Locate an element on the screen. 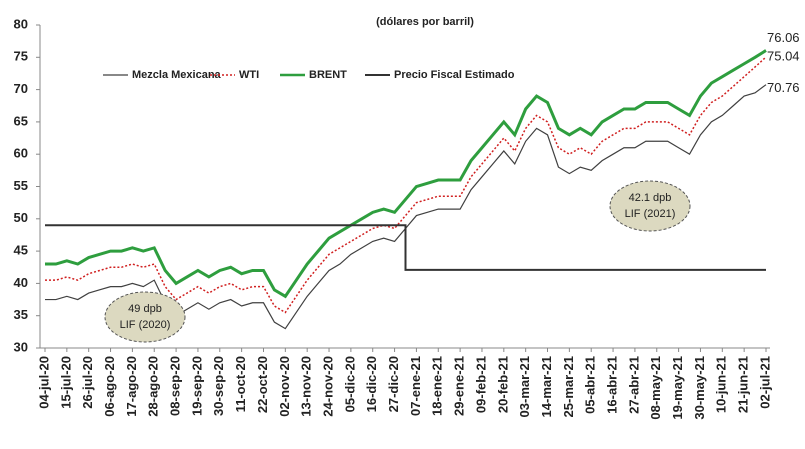 The height and width of the screenshot is (449, 805). x-tick-label: 05-abr-21 is located at coordinates (590, 385).